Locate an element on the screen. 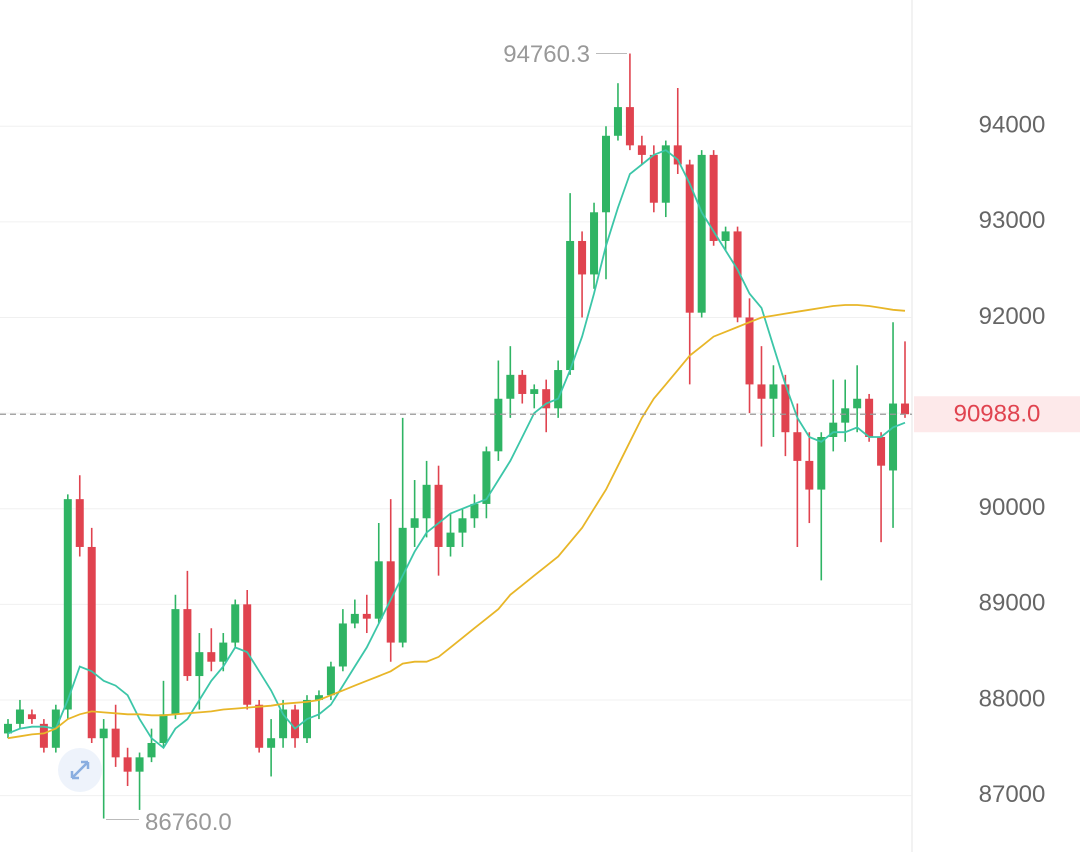  expand-icon is located at coordinates (80, 770).